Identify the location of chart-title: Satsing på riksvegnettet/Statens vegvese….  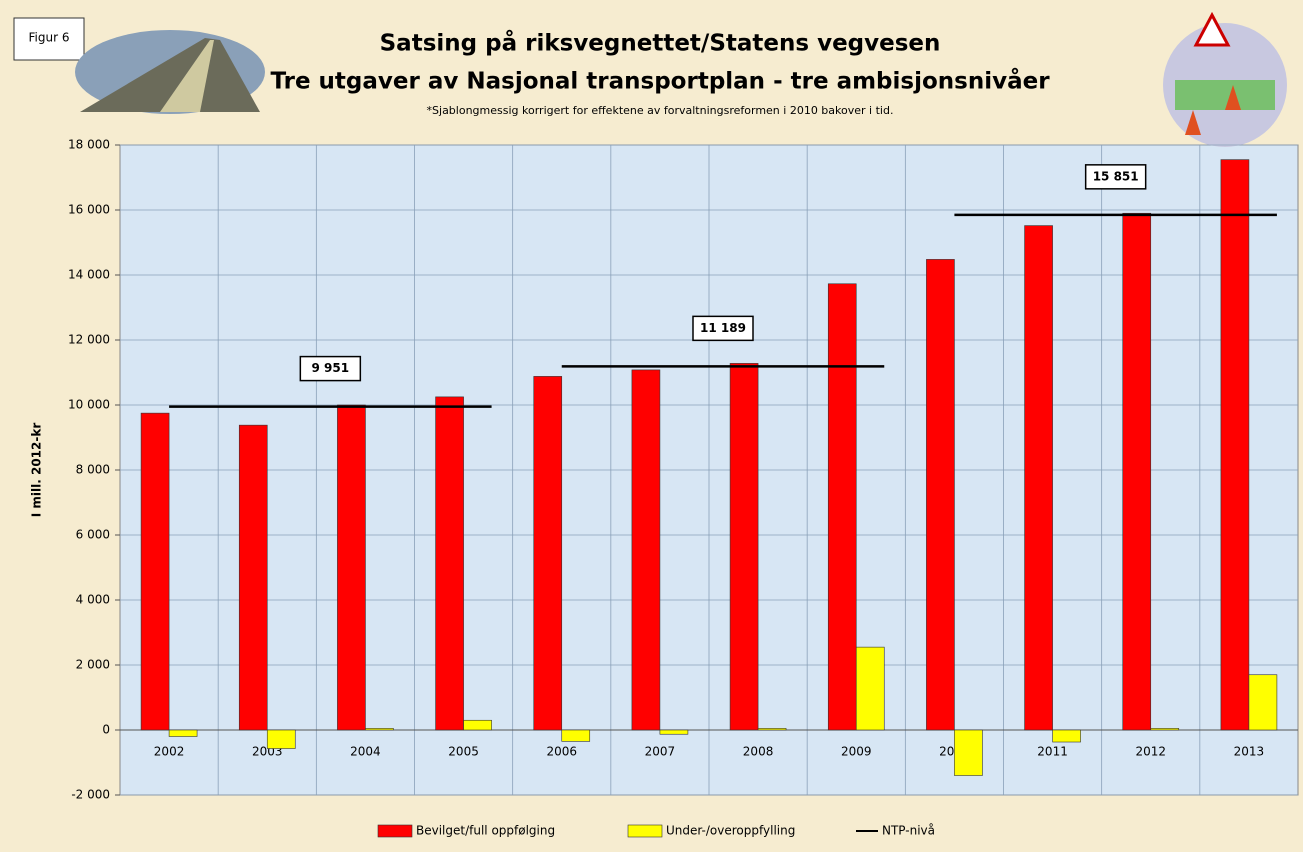
(660, 43).